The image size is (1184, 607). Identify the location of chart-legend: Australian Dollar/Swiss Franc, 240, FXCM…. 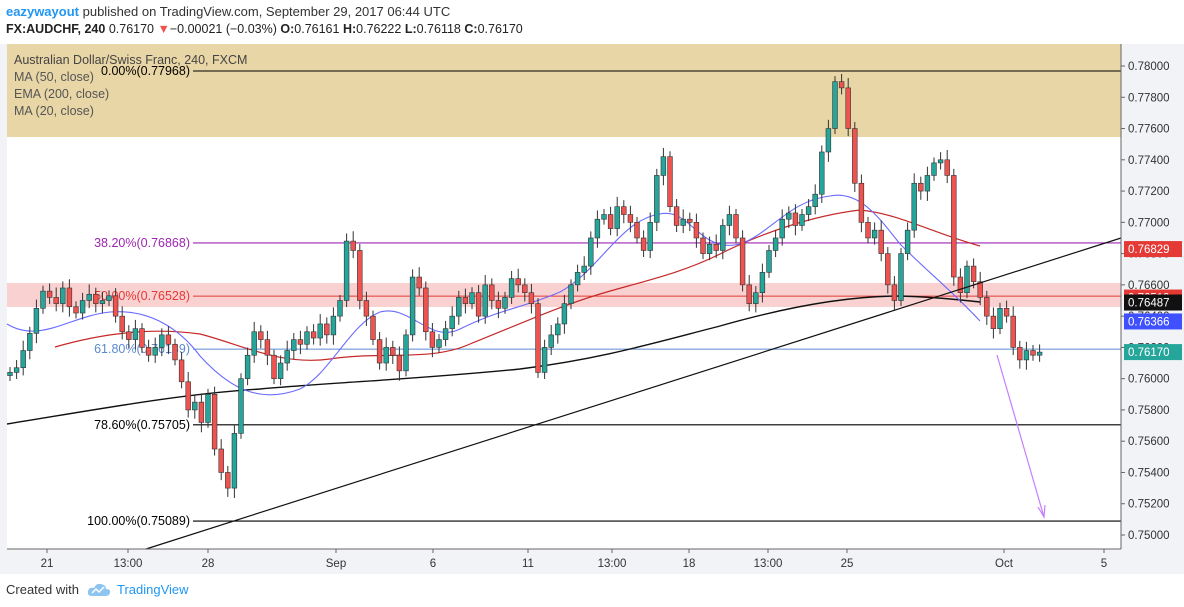
(130, 85).